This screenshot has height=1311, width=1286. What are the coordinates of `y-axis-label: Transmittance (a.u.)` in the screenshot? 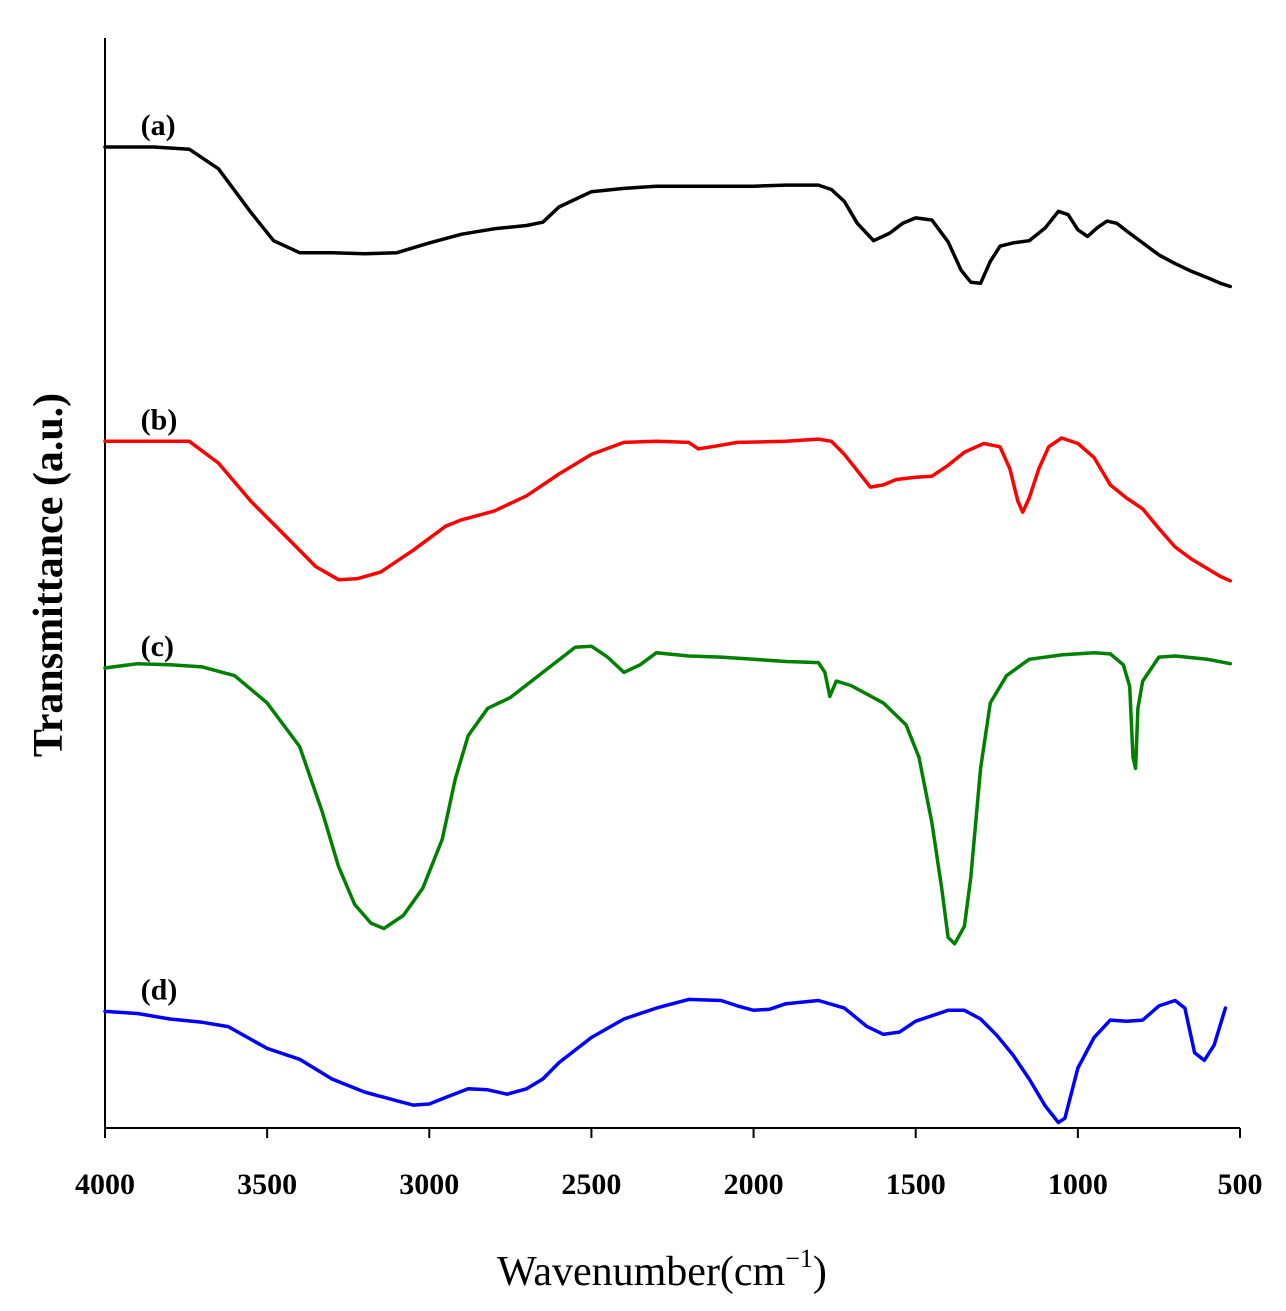 It's located at (49, 575).